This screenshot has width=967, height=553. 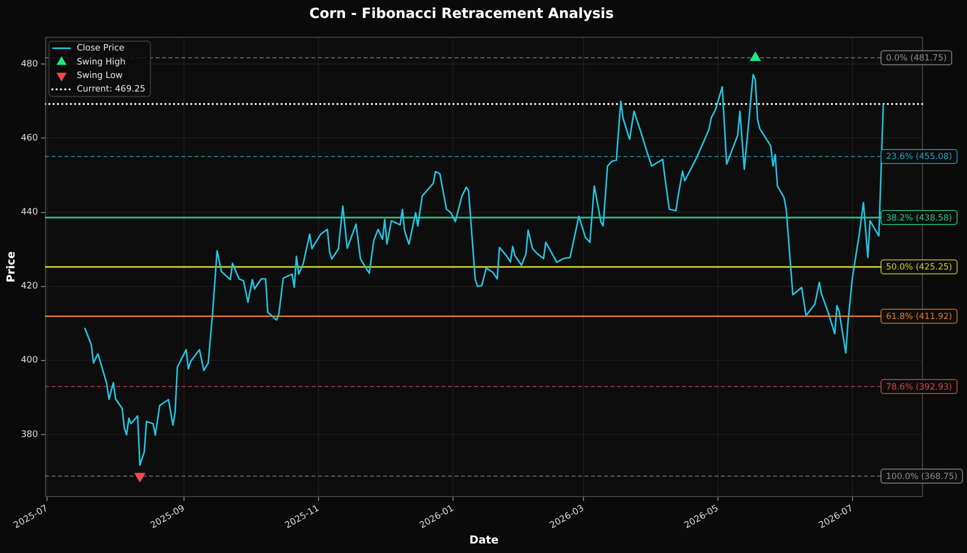 I want to click on y-tick-label: 440, so click(x=29, y=213).